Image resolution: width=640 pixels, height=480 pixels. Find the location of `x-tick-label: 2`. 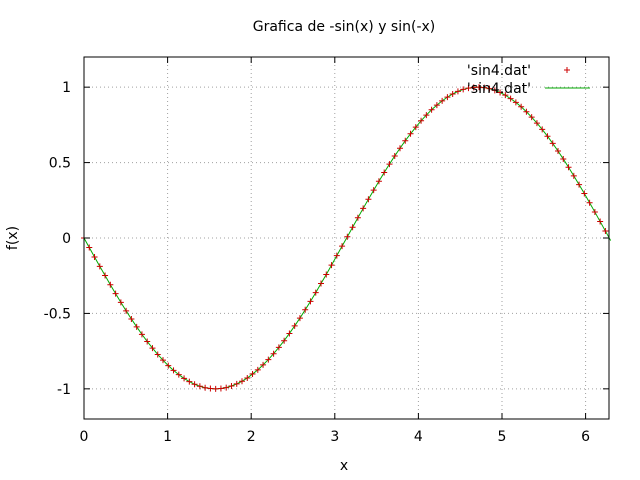

x-tick-label: 2 is located at coordinates (251, 437).